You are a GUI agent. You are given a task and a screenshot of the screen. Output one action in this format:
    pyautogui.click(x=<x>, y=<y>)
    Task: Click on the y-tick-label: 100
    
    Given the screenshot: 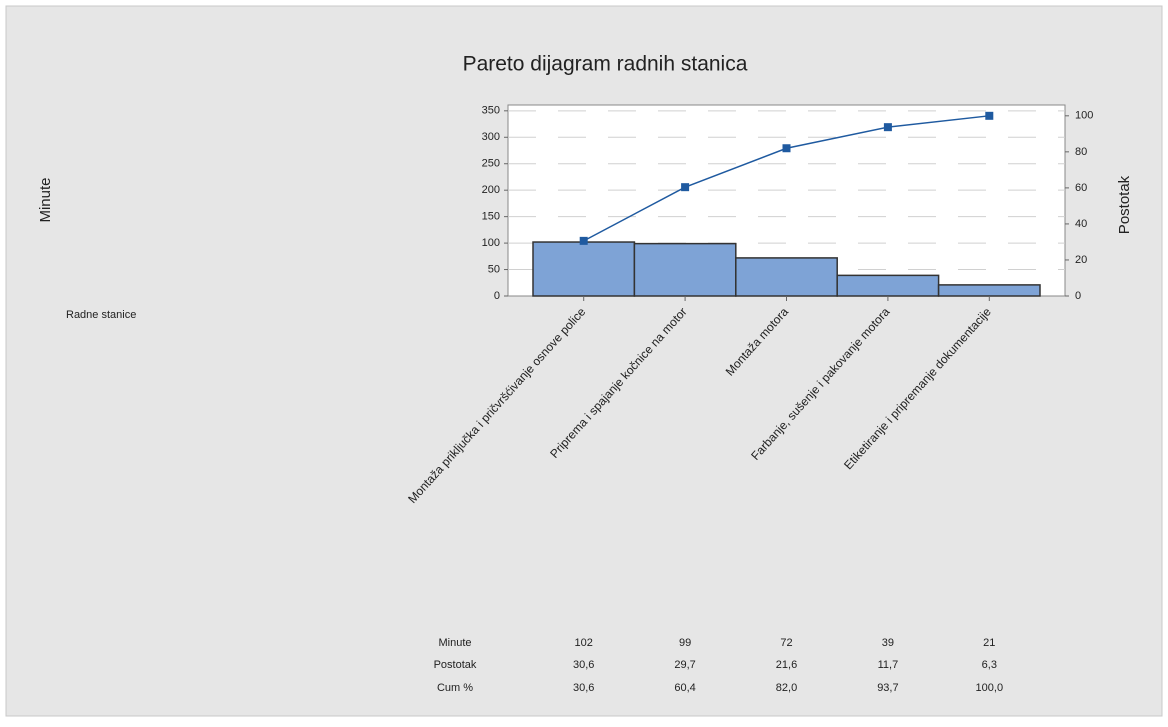 What is the action you would take?
    pyautogui.click(x=491, y=243)
    